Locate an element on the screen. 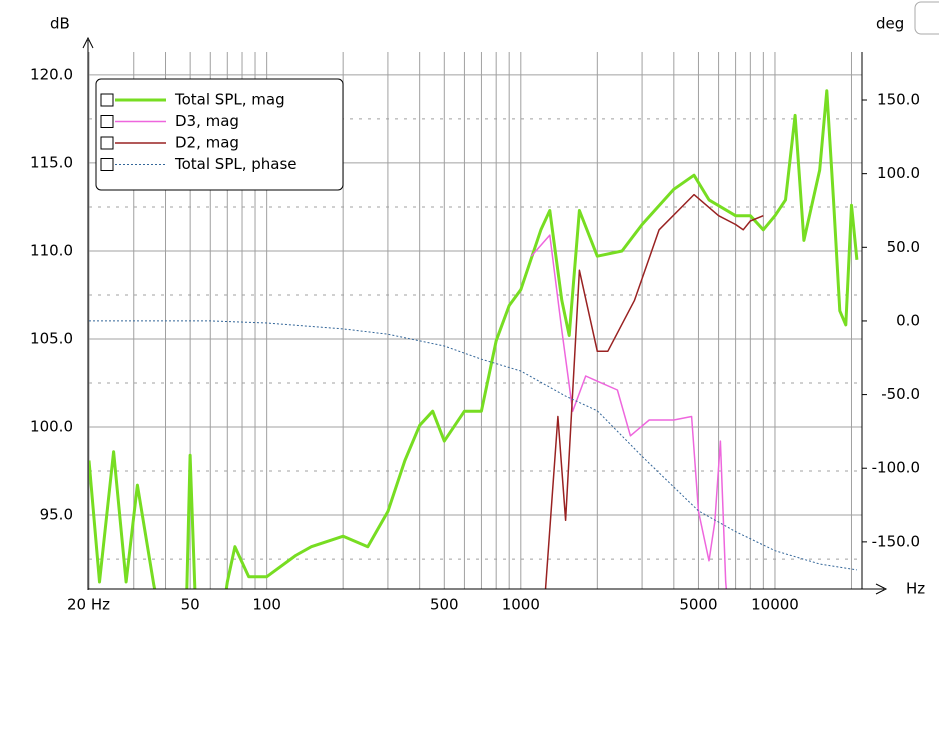  window-button is located at coordinates (926, 18).